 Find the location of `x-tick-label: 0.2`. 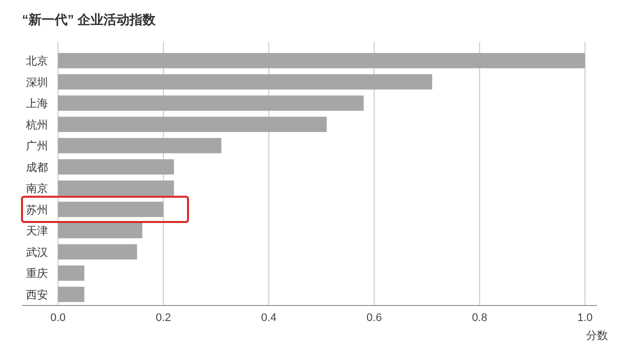

x-tick-label: 0.2 is located at coordinates (164, 318).